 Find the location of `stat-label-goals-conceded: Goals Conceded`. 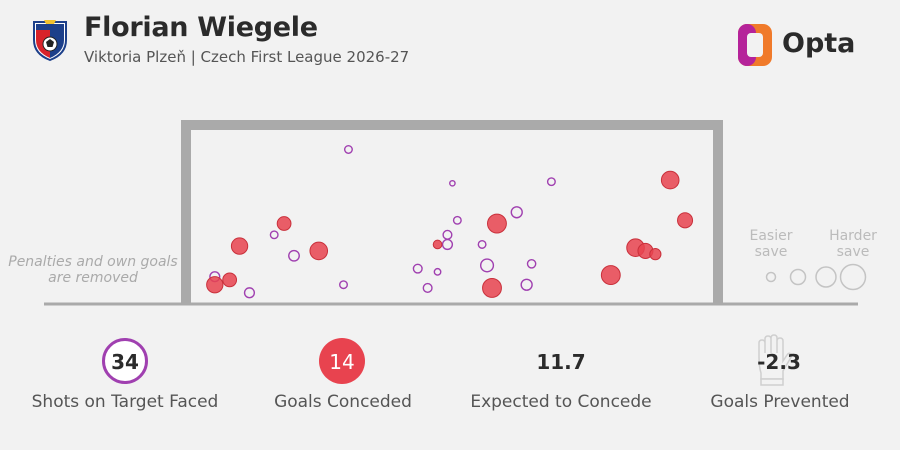

stat-label-goals-conceded: Goals Conceded is located at coordinates (343, 402).